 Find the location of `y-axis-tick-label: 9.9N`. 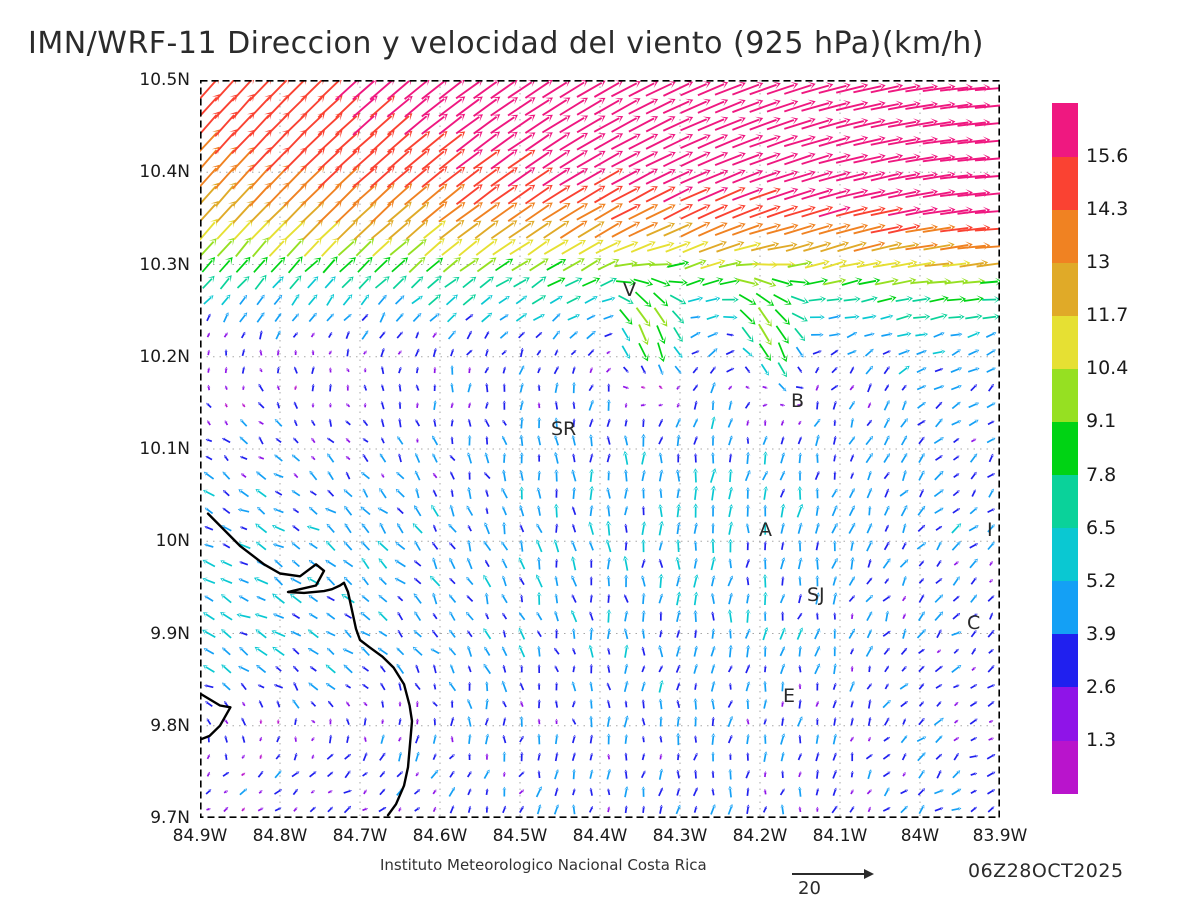

y-axis-tick-label: 9.9N is located at coordinates (170, 633).